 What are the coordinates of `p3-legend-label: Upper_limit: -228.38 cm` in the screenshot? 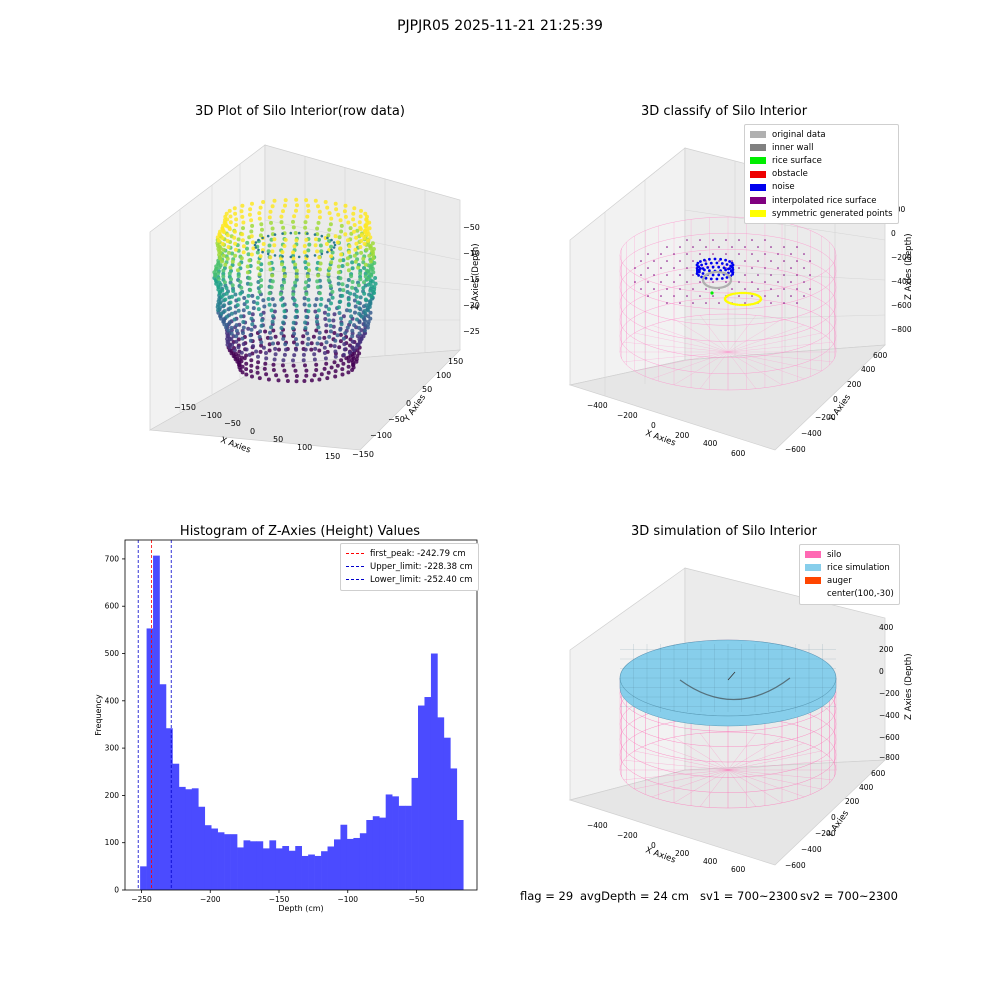 It's located at (421, 566).